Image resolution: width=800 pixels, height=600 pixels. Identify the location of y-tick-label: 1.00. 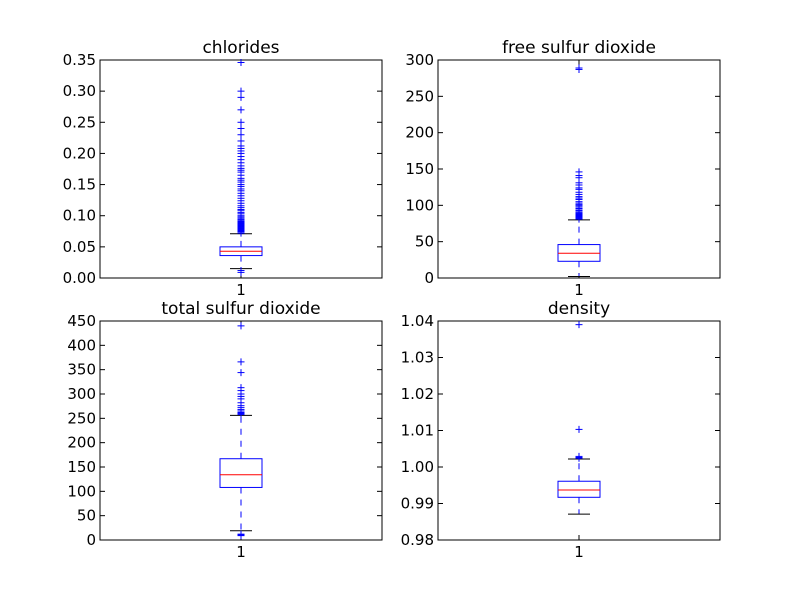
(417, 467).